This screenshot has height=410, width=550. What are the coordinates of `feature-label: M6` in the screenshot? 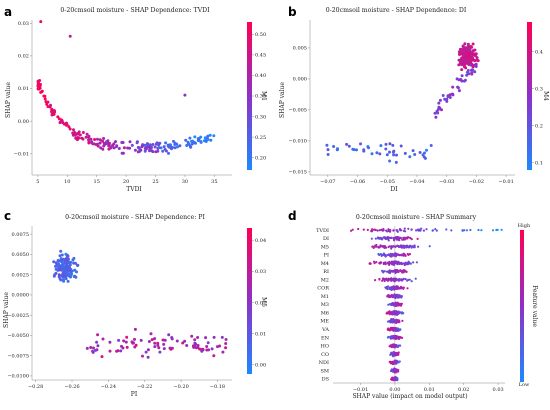 It's located at (325, 313).